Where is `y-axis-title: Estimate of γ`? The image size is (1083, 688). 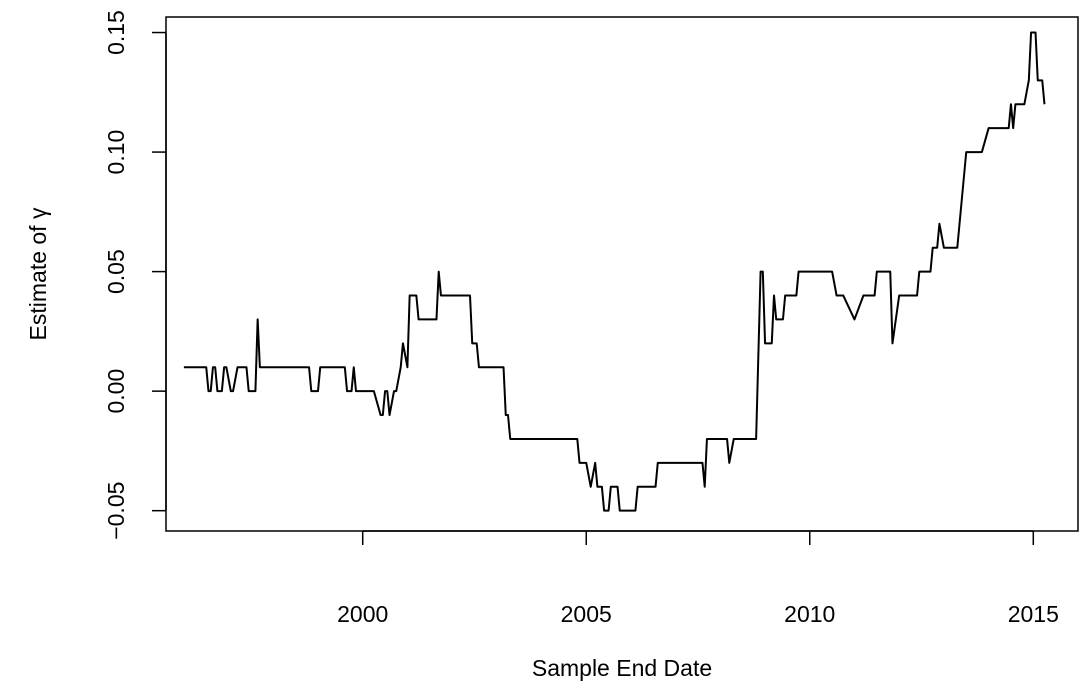
y-axis-title: Estimate of γ is located at coordinates (38, 273).